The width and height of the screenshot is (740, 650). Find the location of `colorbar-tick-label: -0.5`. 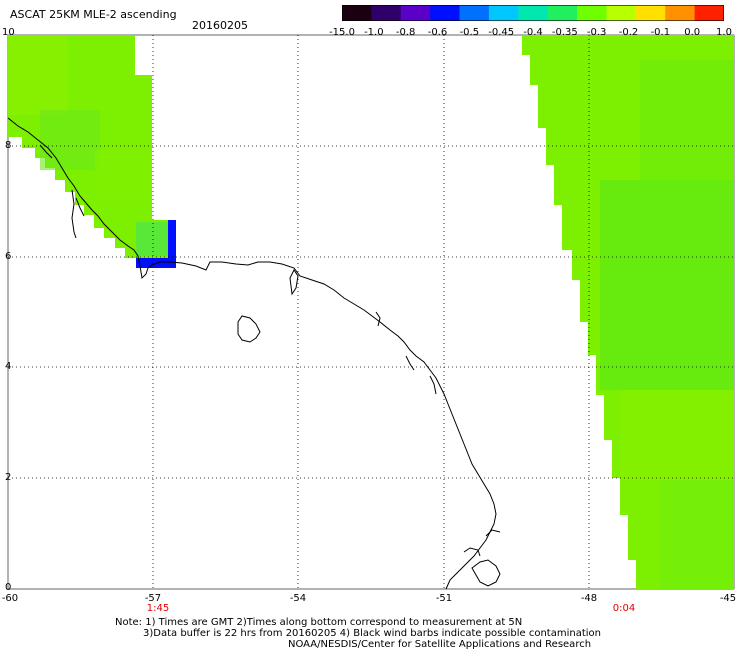

colorbar-tick-label: -0.5 is located at coordinates (469, 32).